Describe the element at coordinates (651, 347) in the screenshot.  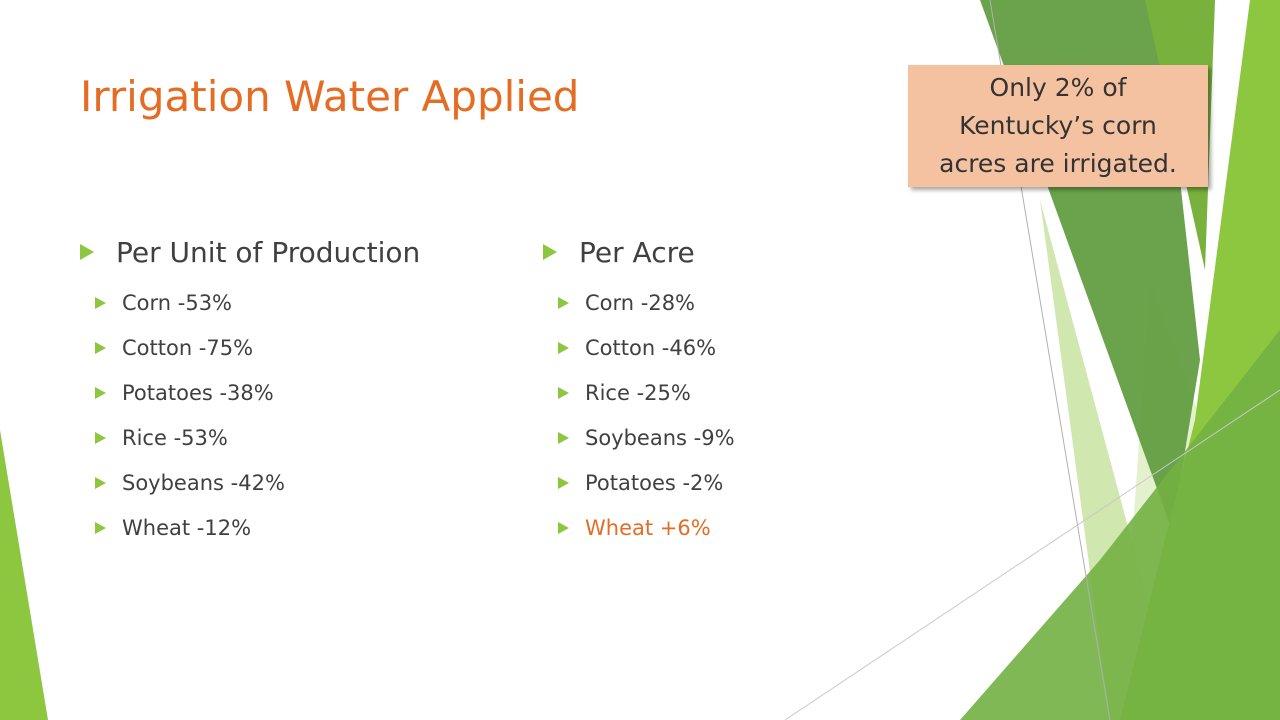
I see `list-item-label: Cotton -46%` at that location.